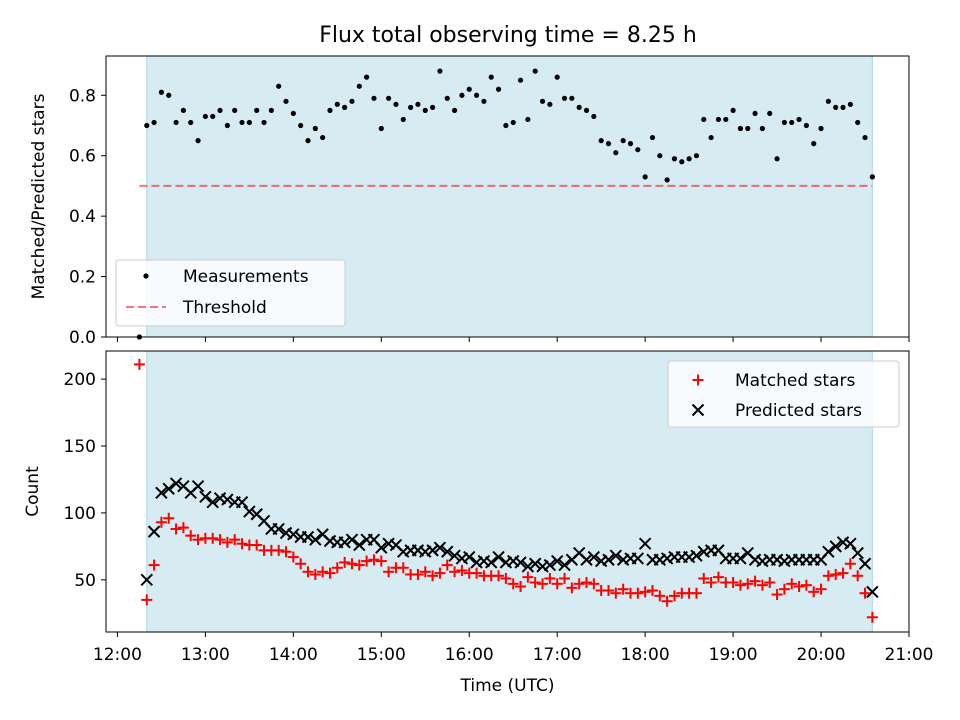 This screenshot has width=960, height=720. Describe the element at coordinates (795, 381) in the screenshot. I see `matched-legend-label: Matched stars` at that location.